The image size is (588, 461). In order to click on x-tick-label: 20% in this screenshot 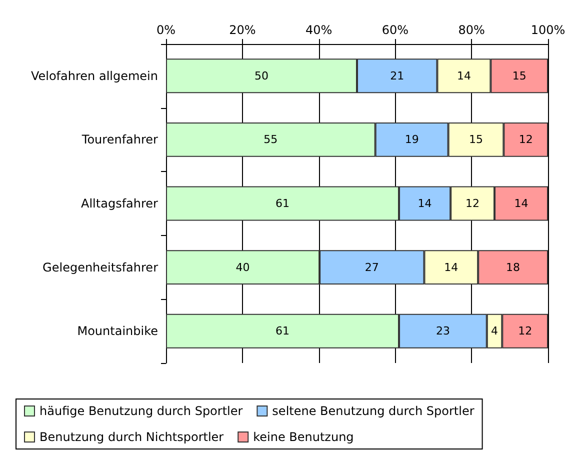, I will do `click(242, 30)`.